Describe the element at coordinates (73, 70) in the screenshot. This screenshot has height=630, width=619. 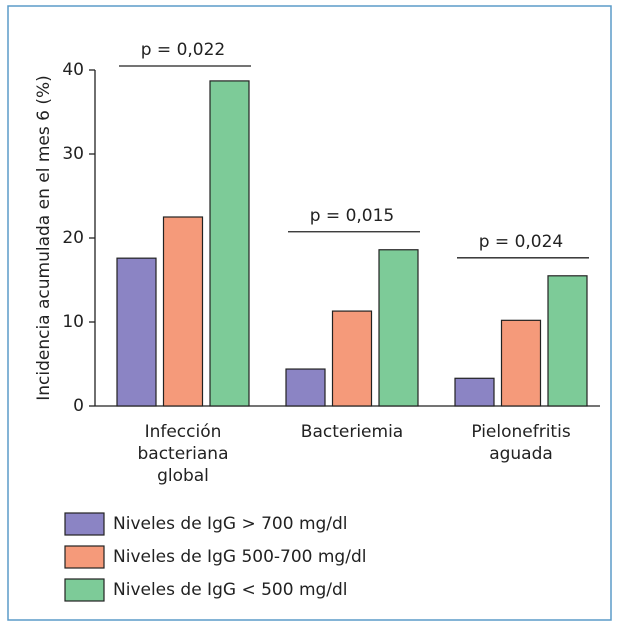
I see `y-tick-label: 40` at that location.